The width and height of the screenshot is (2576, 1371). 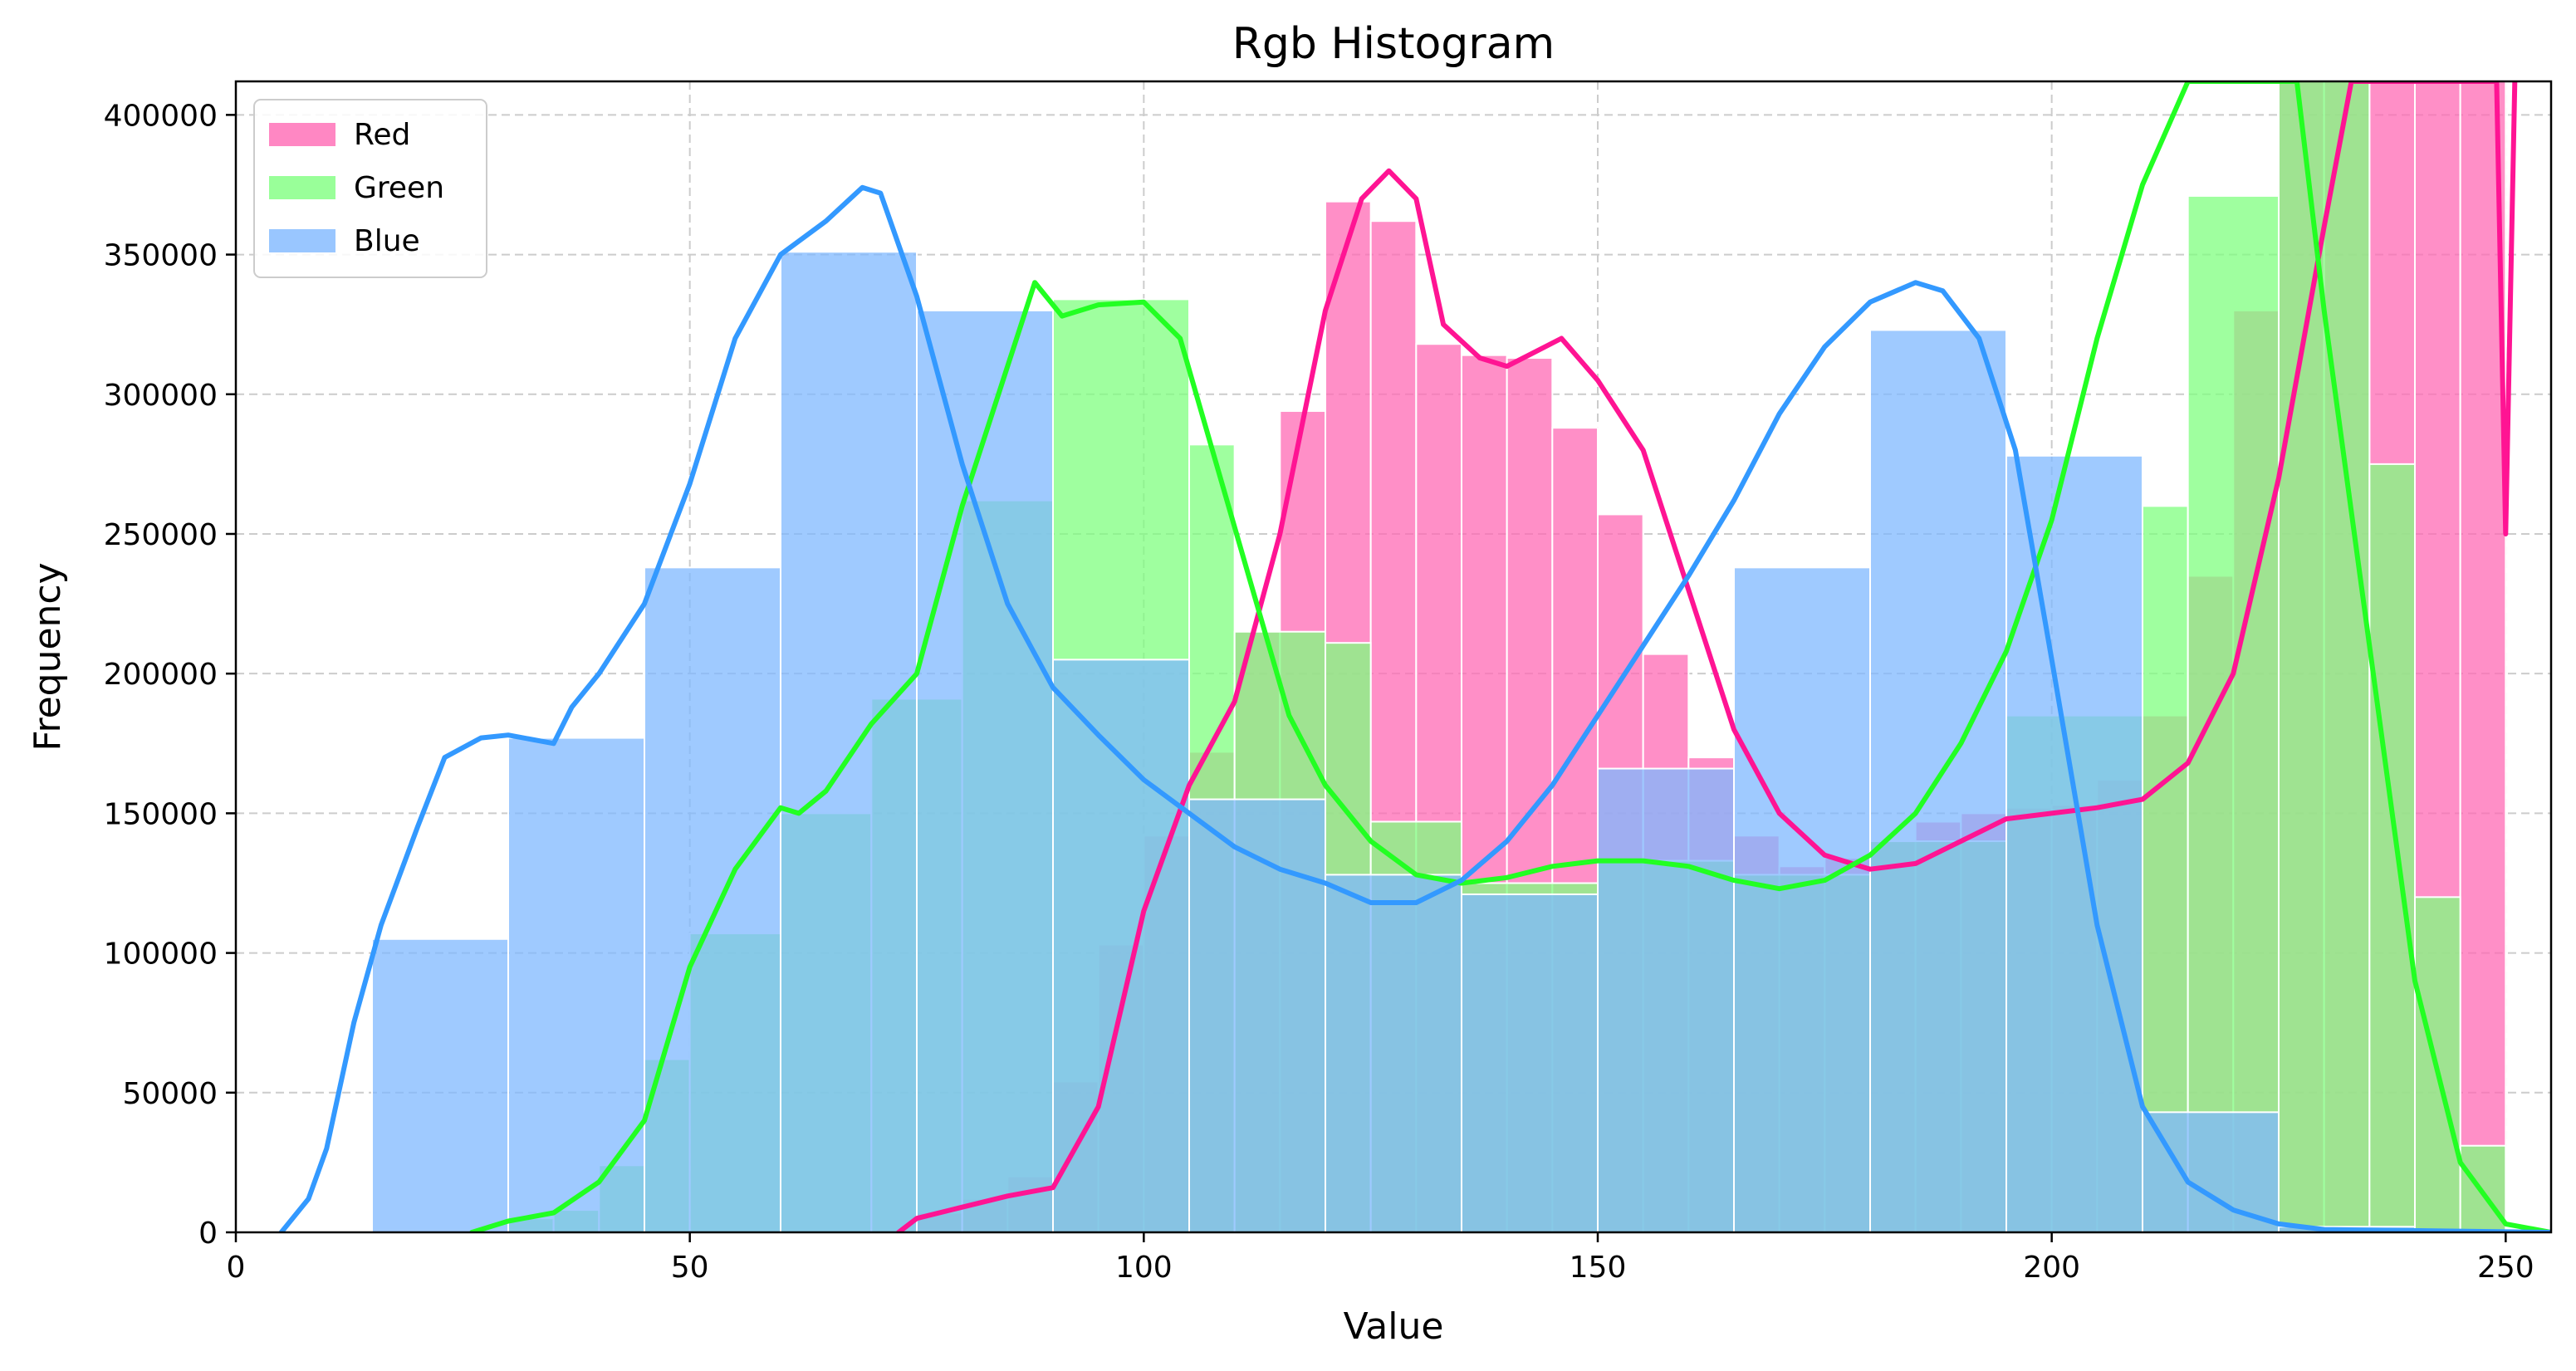 I want to click on legend-label-blue: Blue, so click(x=387, y=241).